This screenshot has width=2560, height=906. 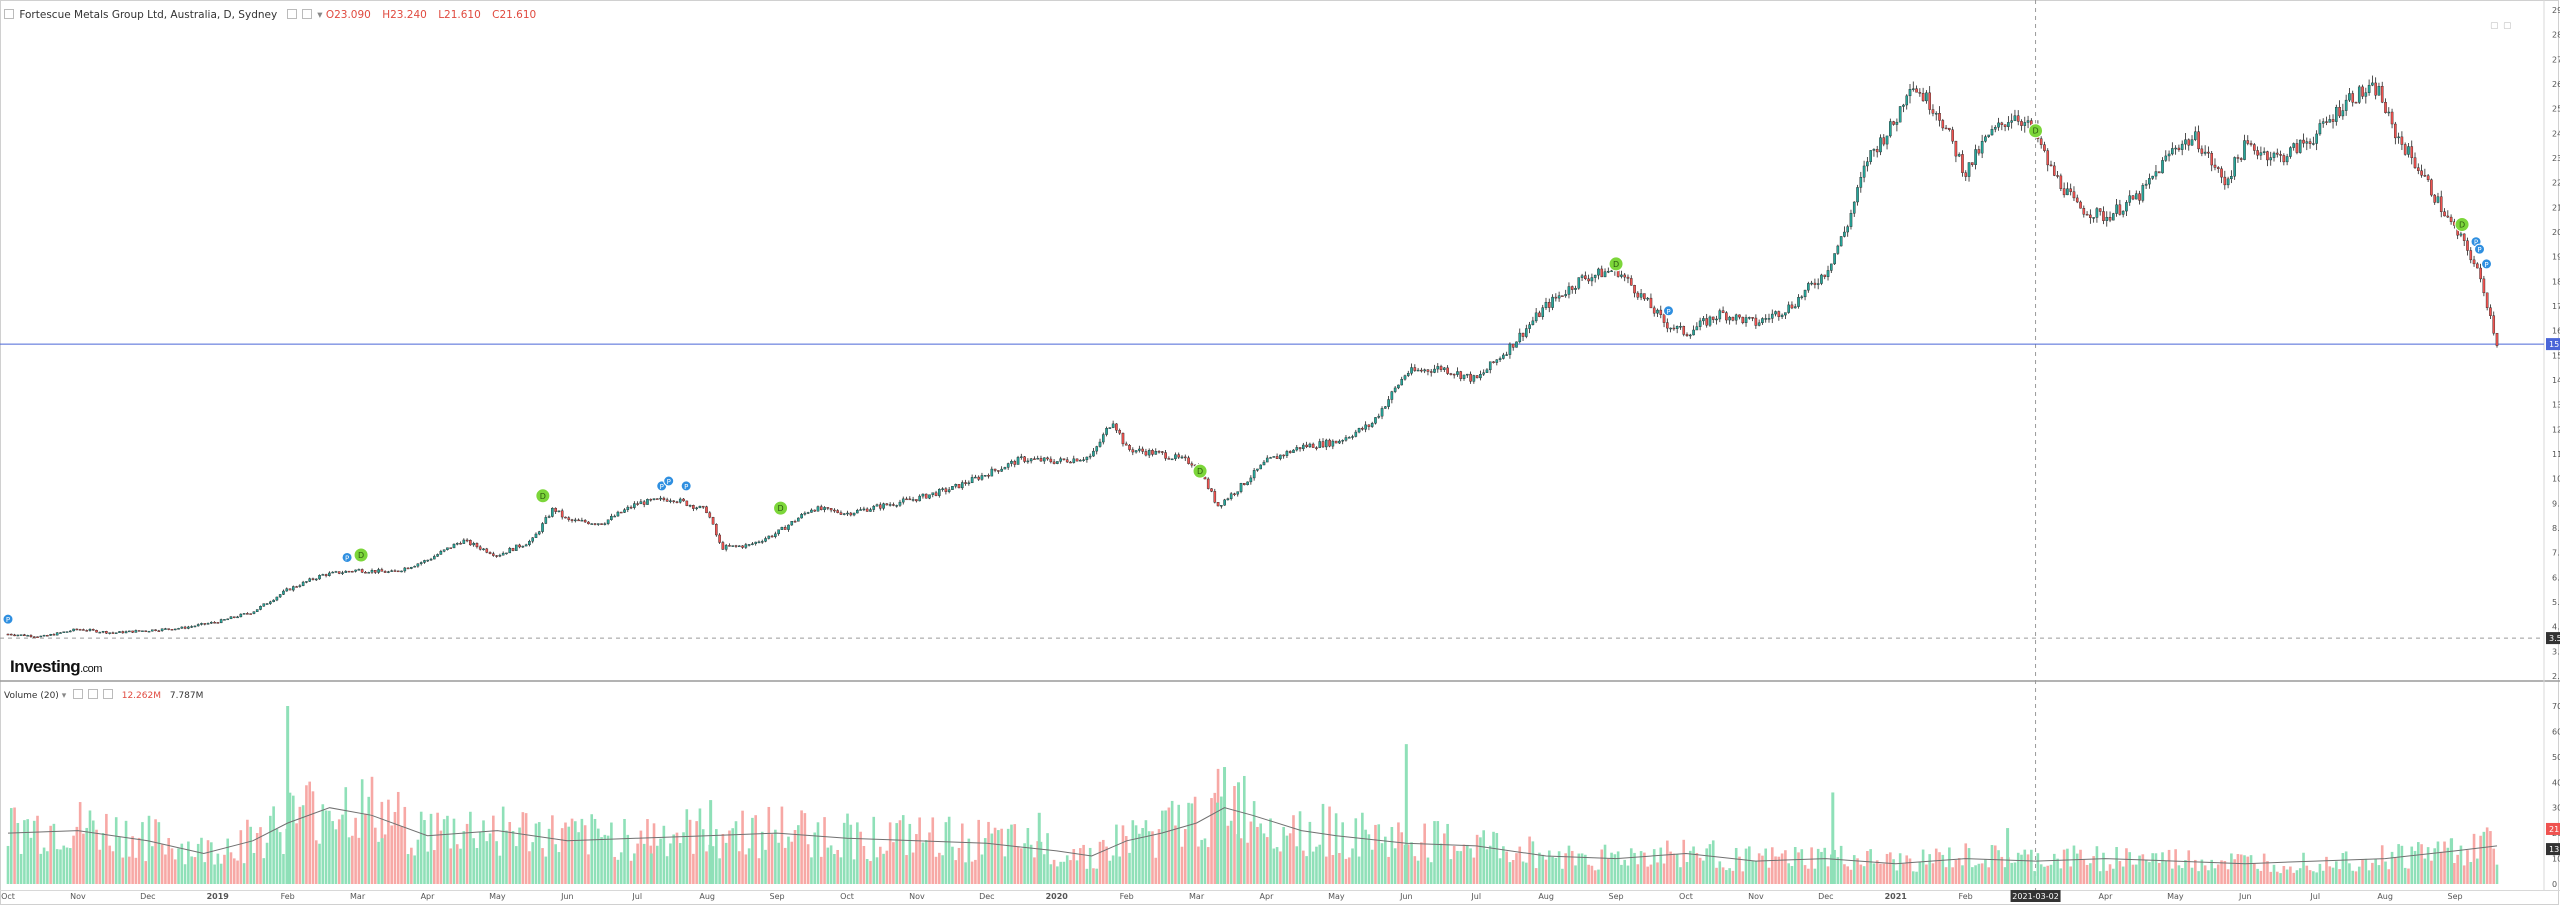 I want to click on price-tick-label: 26.000, so click(x=2556, y=84).